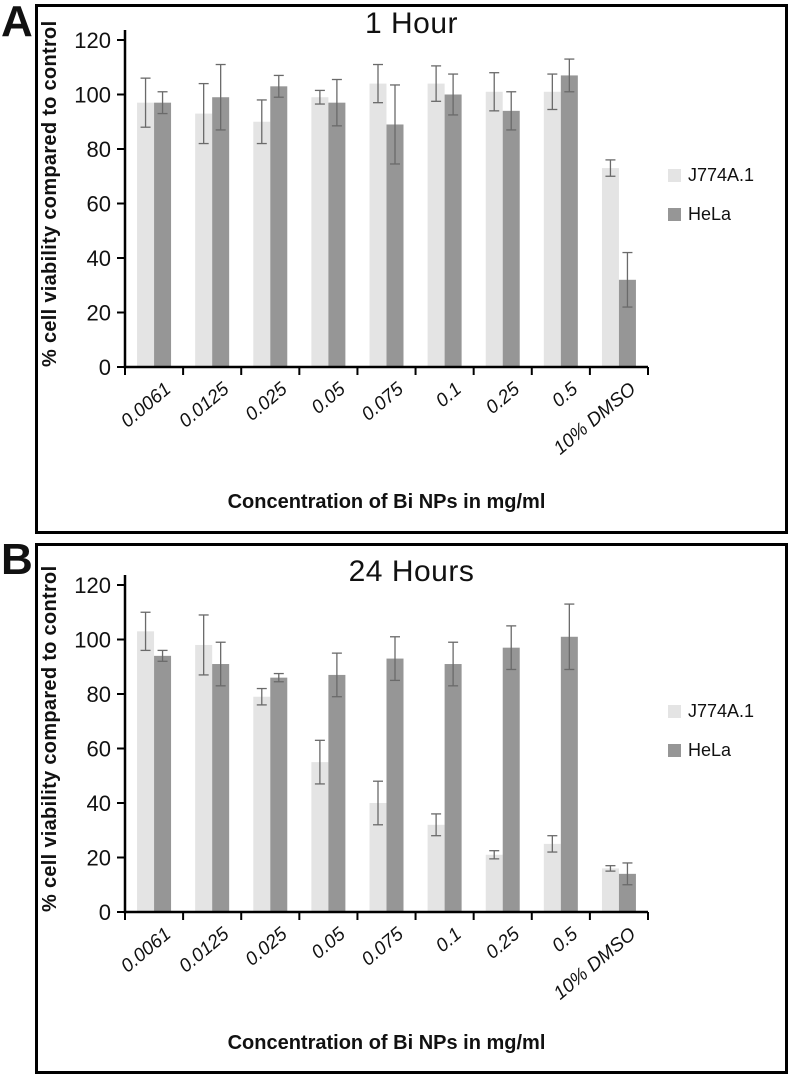 Image resolution: width=791 pixels, height=1078 pixels. I want to click on panel-b-title: 24 Hours, so click(411, 571).